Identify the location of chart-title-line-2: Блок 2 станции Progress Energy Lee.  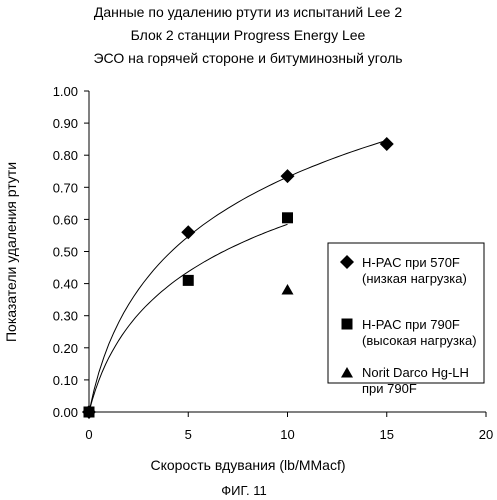
(248, 35).